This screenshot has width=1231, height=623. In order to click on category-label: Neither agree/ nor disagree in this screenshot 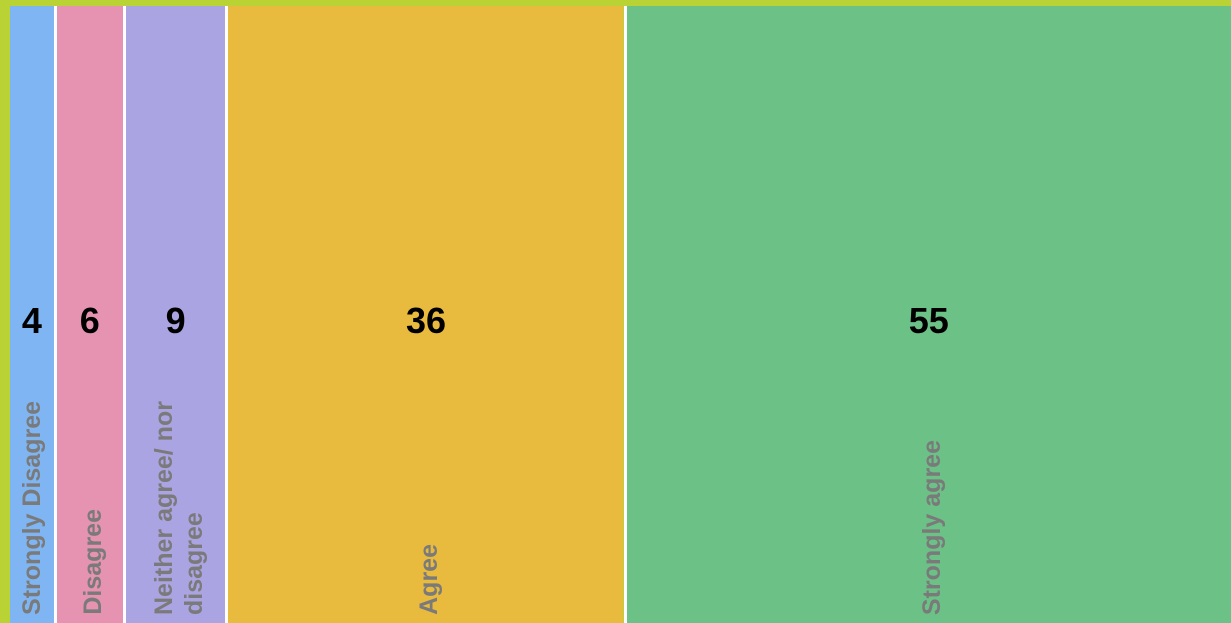, I will do `click(179, 508)`.